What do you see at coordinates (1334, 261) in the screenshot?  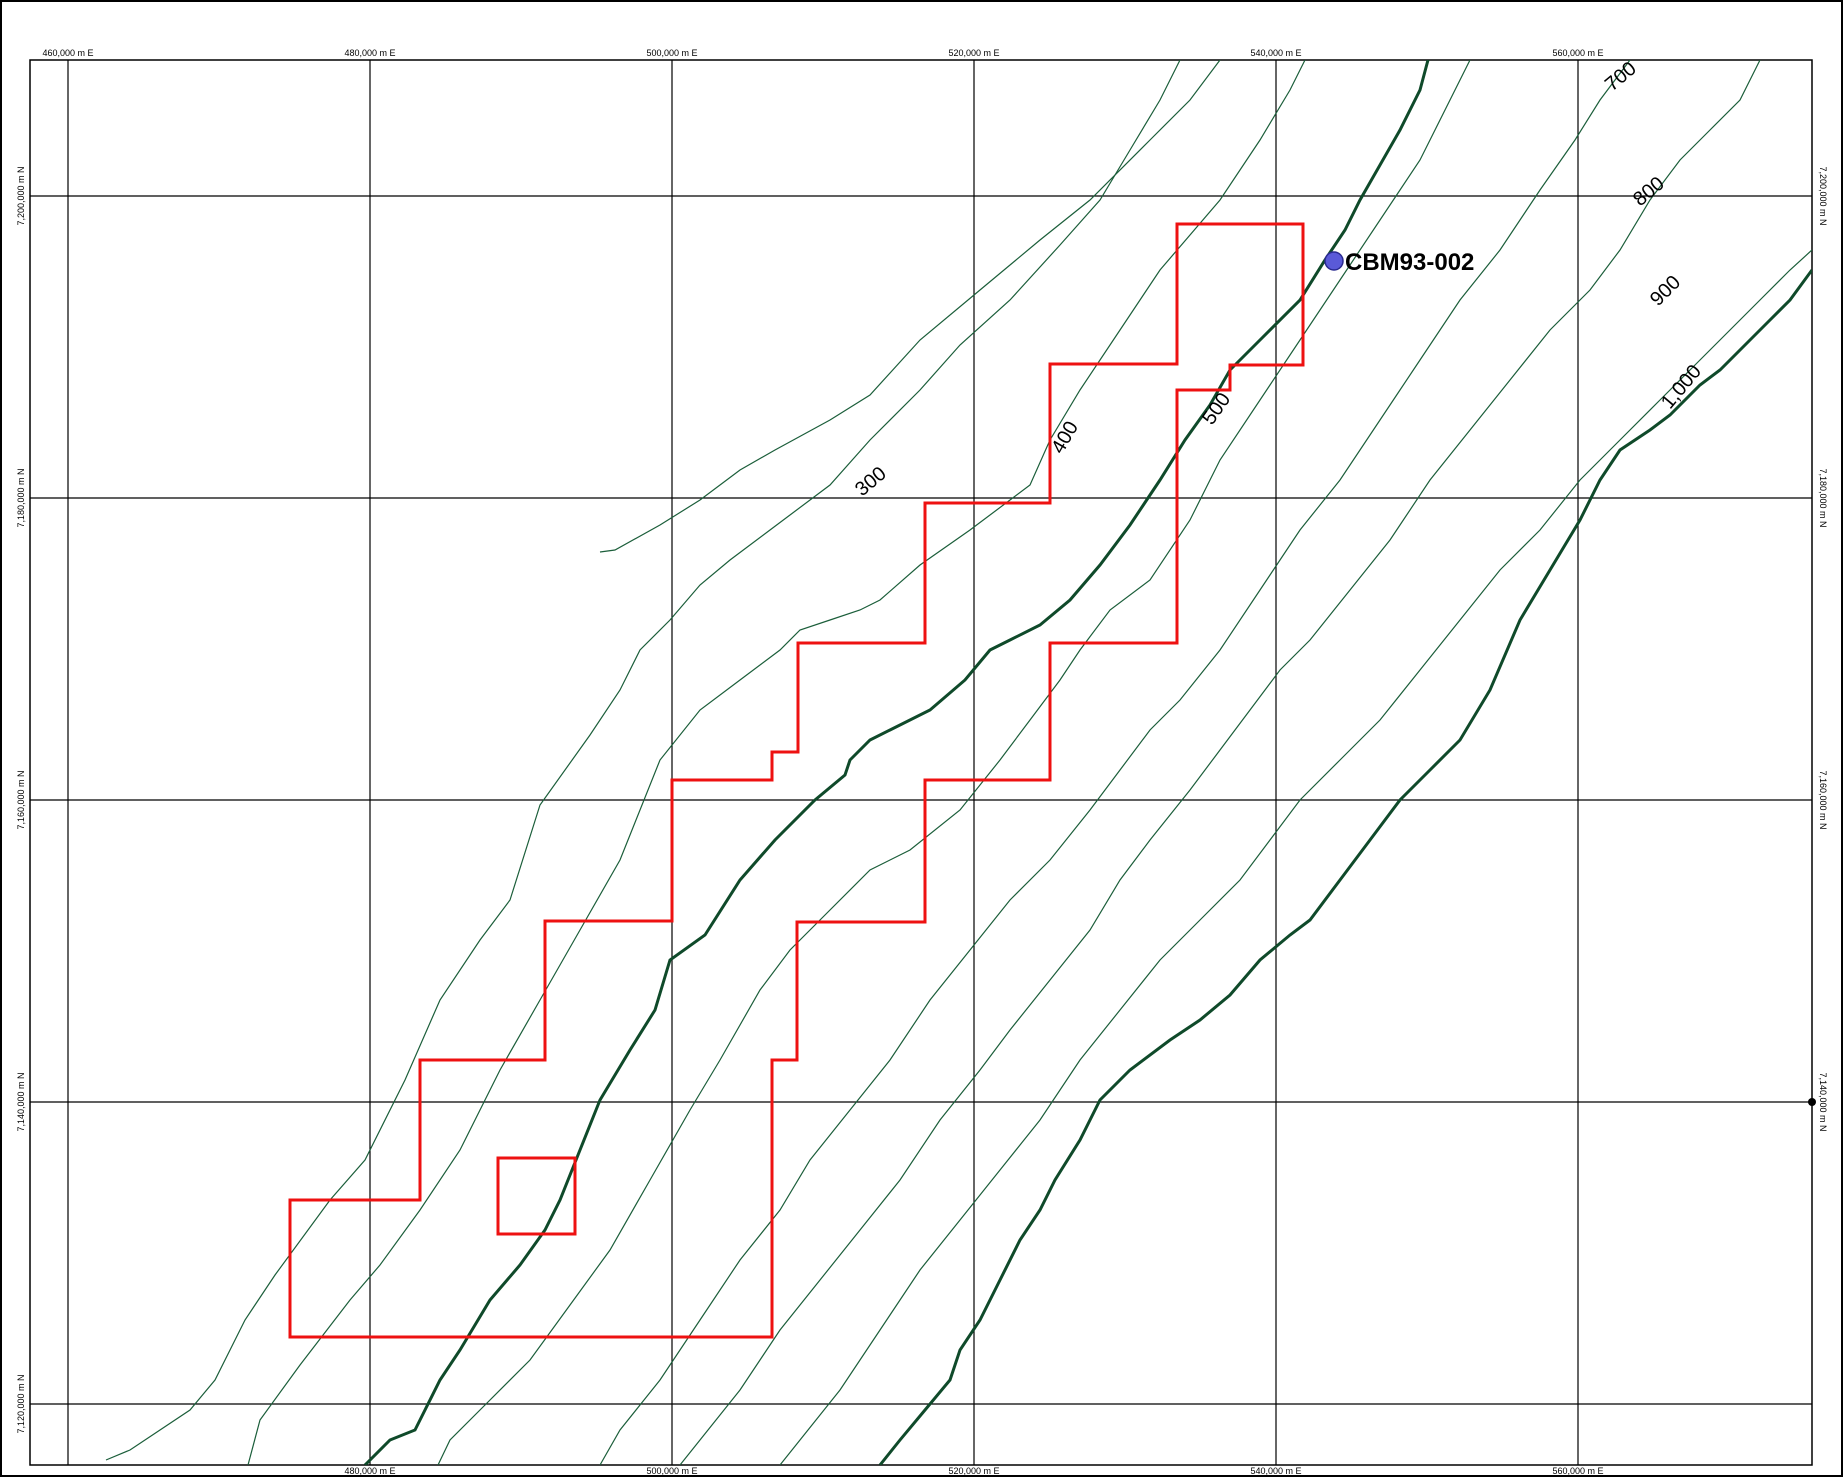 I see `drill-hole-marker-icon` at bounding box center [1334, 261].